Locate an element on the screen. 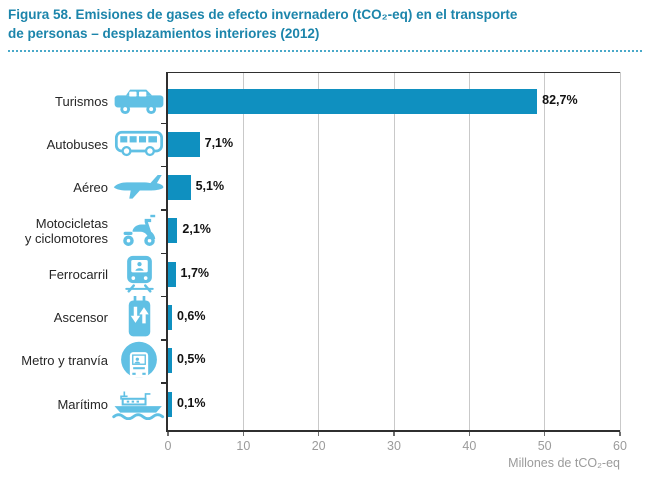 The image size is (650, 496). value-label: 5,1% is located at coordinates (210, 186).